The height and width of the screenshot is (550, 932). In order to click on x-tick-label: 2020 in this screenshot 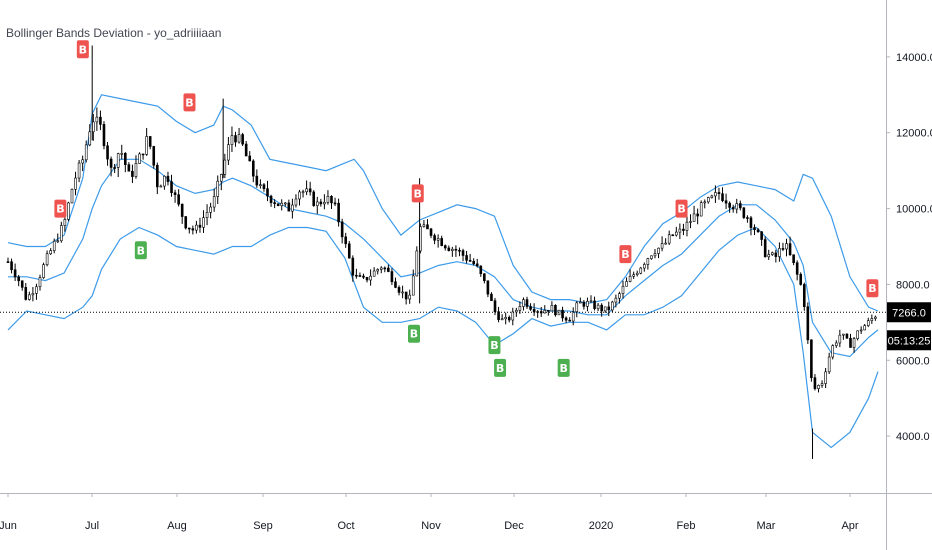, I will do `click(601, 526)`.